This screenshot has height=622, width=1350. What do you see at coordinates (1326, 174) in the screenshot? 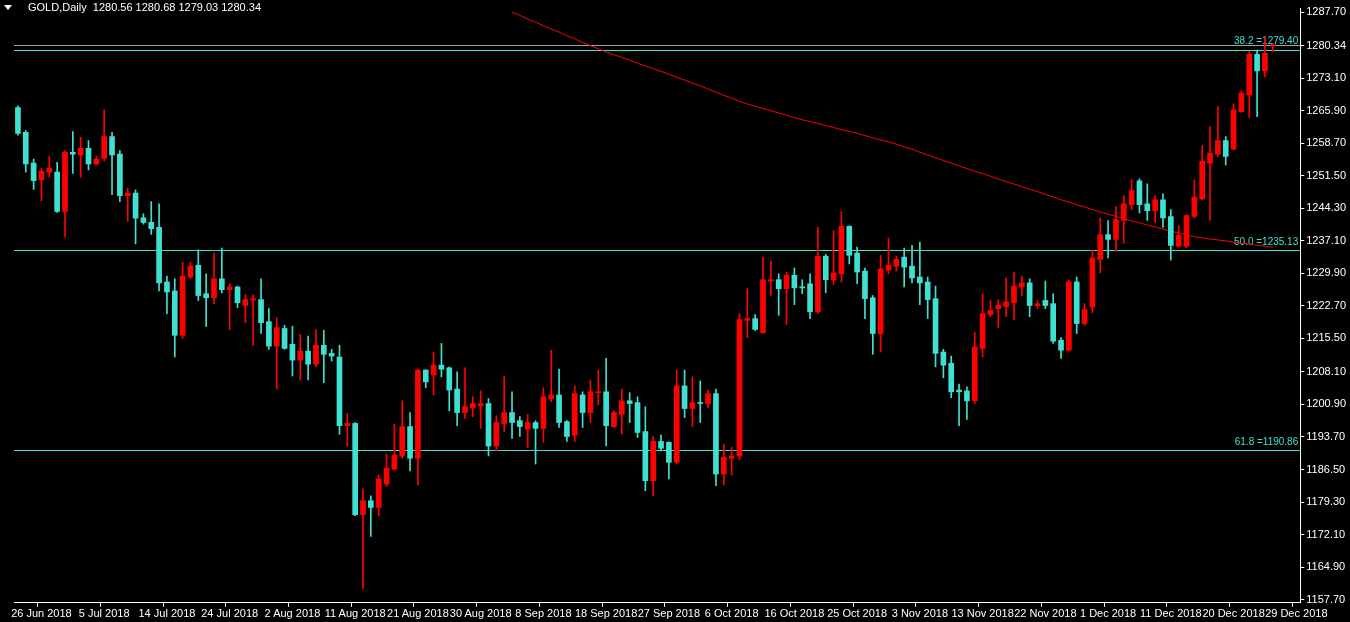
I see `y-tick-label: 1251.50` at bounding box center [1326, 174].